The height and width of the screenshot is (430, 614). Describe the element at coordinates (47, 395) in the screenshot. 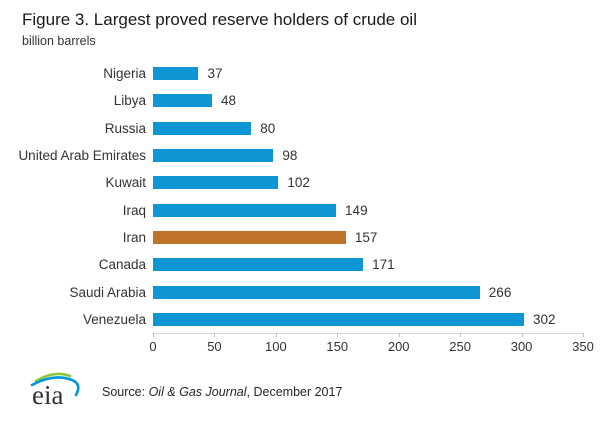

I see `eia-logo-text: eia` at that location.